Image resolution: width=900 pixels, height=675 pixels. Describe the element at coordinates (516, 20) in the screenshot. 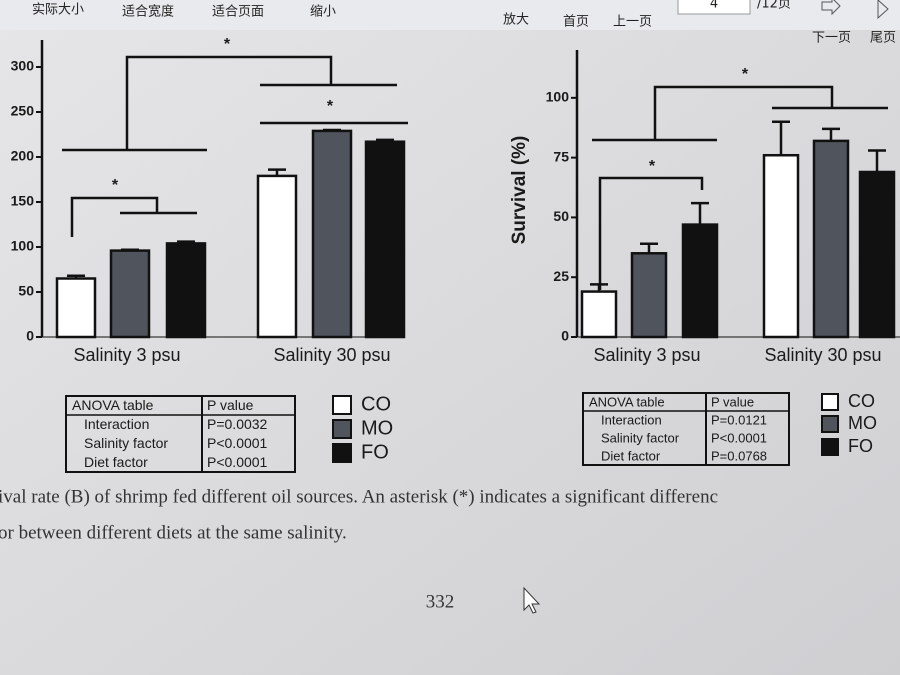

I see `toolbar-button: 放大` at that location.